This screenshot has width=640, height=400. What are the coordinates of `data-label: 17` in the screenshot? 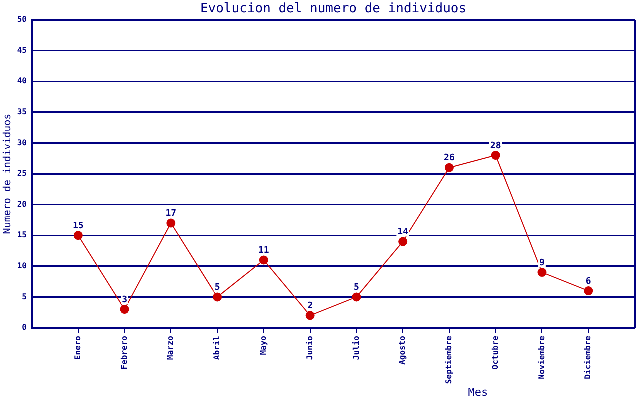 It's located at (171, 214).